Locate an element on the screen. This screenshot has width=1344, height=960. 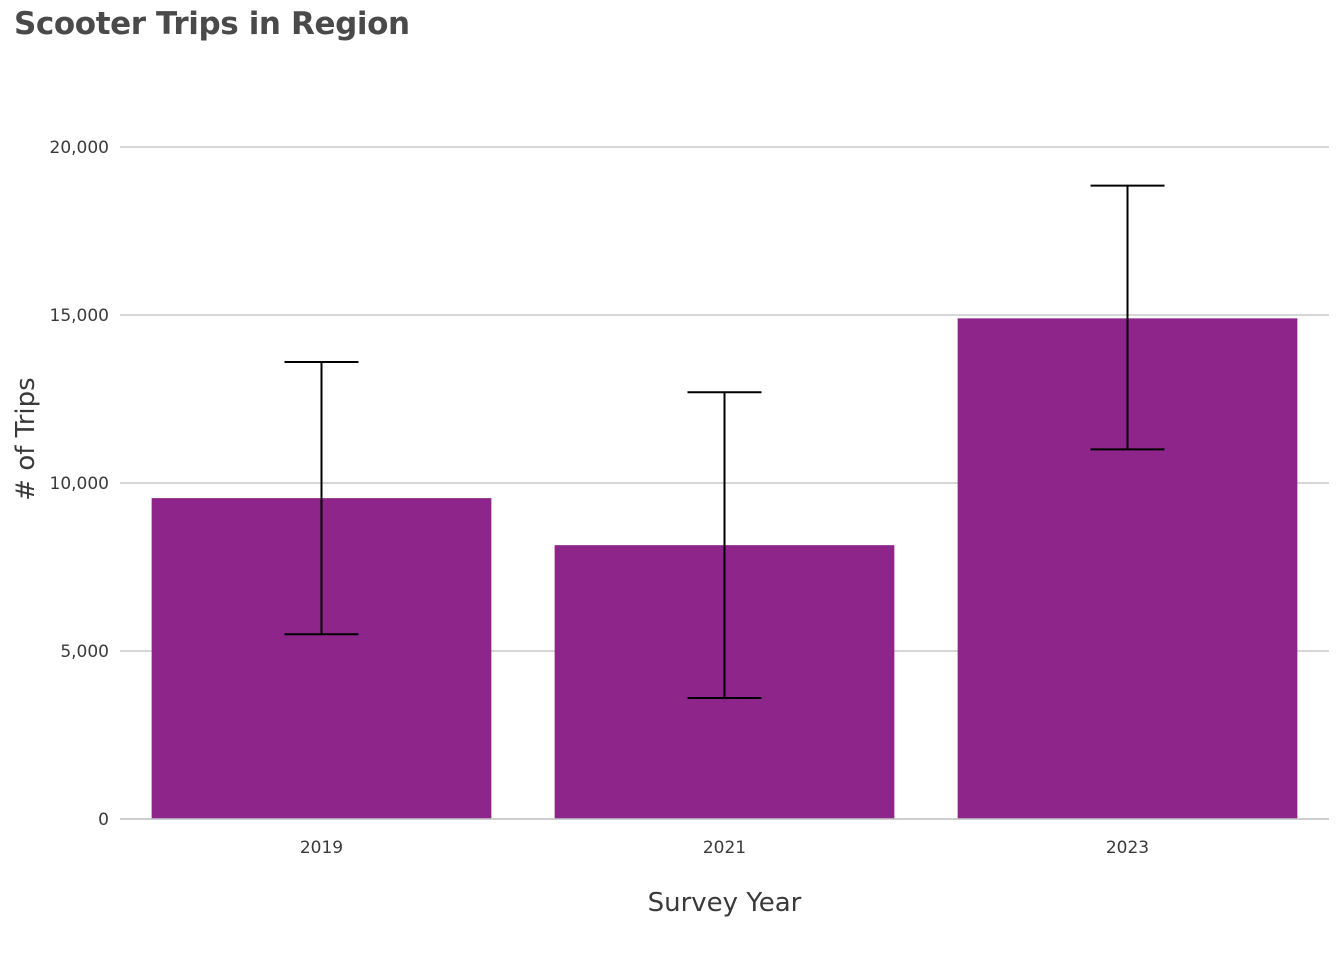
x-axis-title: Survey Year is located at coordinates (725, 903).